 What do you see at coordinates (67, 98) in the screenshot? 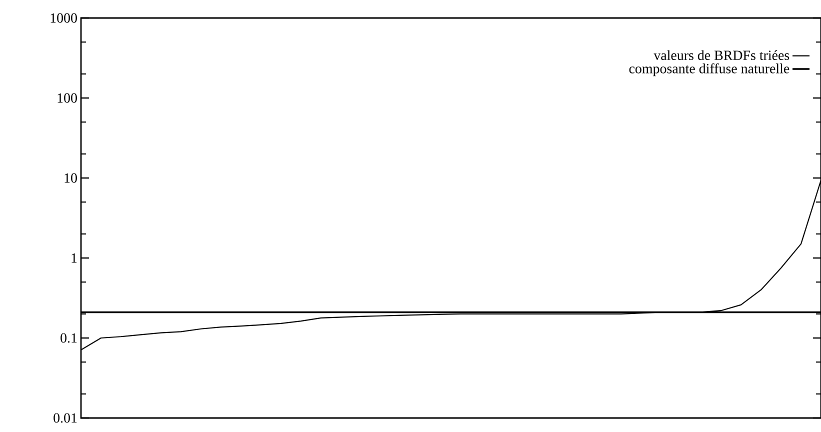
I see `y-tick-label: 100` at bounding box center [67, 98].